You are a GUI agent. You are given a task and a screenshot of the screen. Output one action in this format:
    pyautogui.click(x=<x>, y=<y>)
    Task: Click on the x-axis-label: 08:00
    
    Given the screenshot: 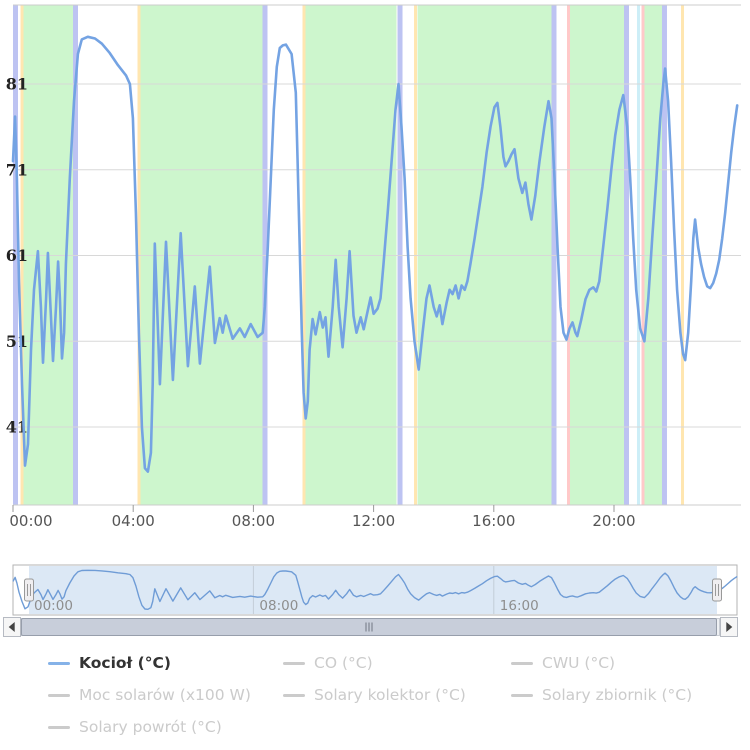 What is the action you would take?
    pyautogui.click(x=253, y=521)
    